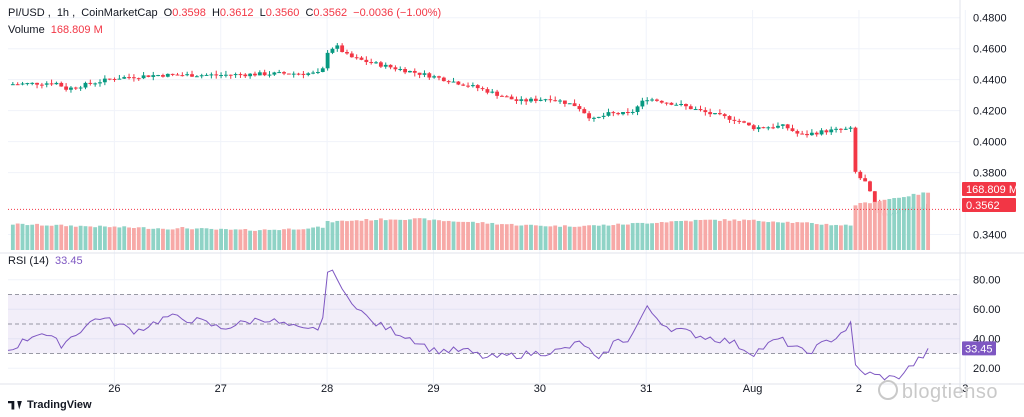  Describe the element at coordinates (50, 405) in the screenshot. I see `tradingview-logo: TradingView` at that location.